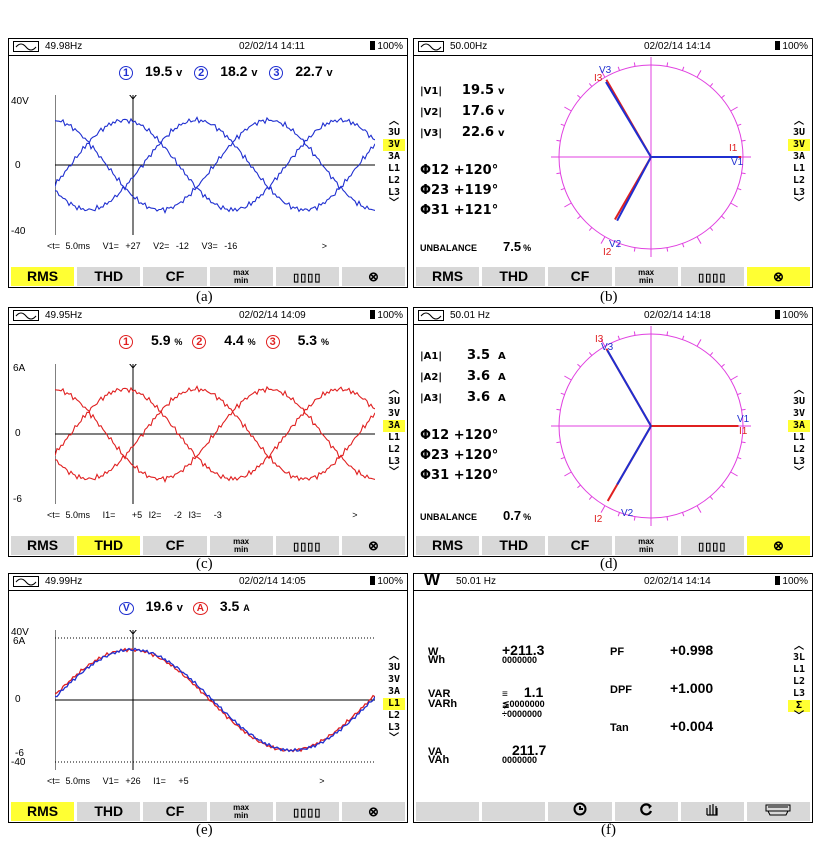 The image size is (820, 862). I want to click on frequency: 50.01 Hz, so click(470, 315).